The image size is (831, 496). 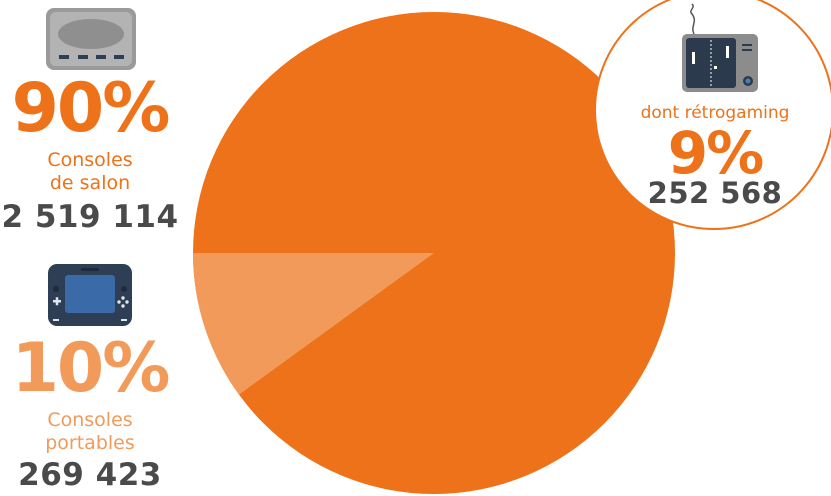 I want to click on handheld-console-icon, so click(x=90, y=295).